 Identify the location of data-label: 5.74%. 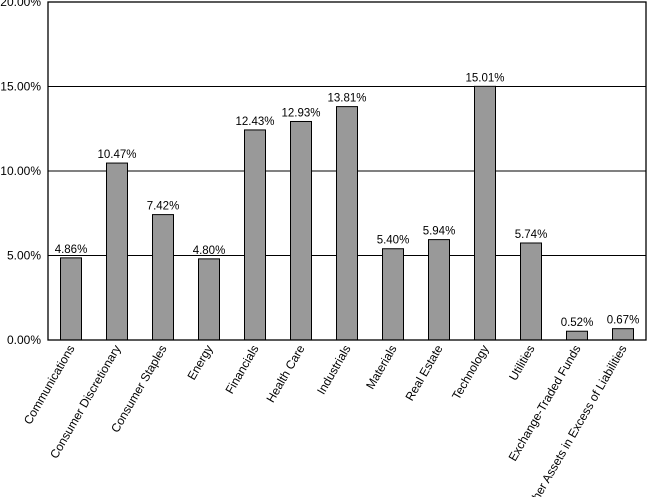
(531, 235).